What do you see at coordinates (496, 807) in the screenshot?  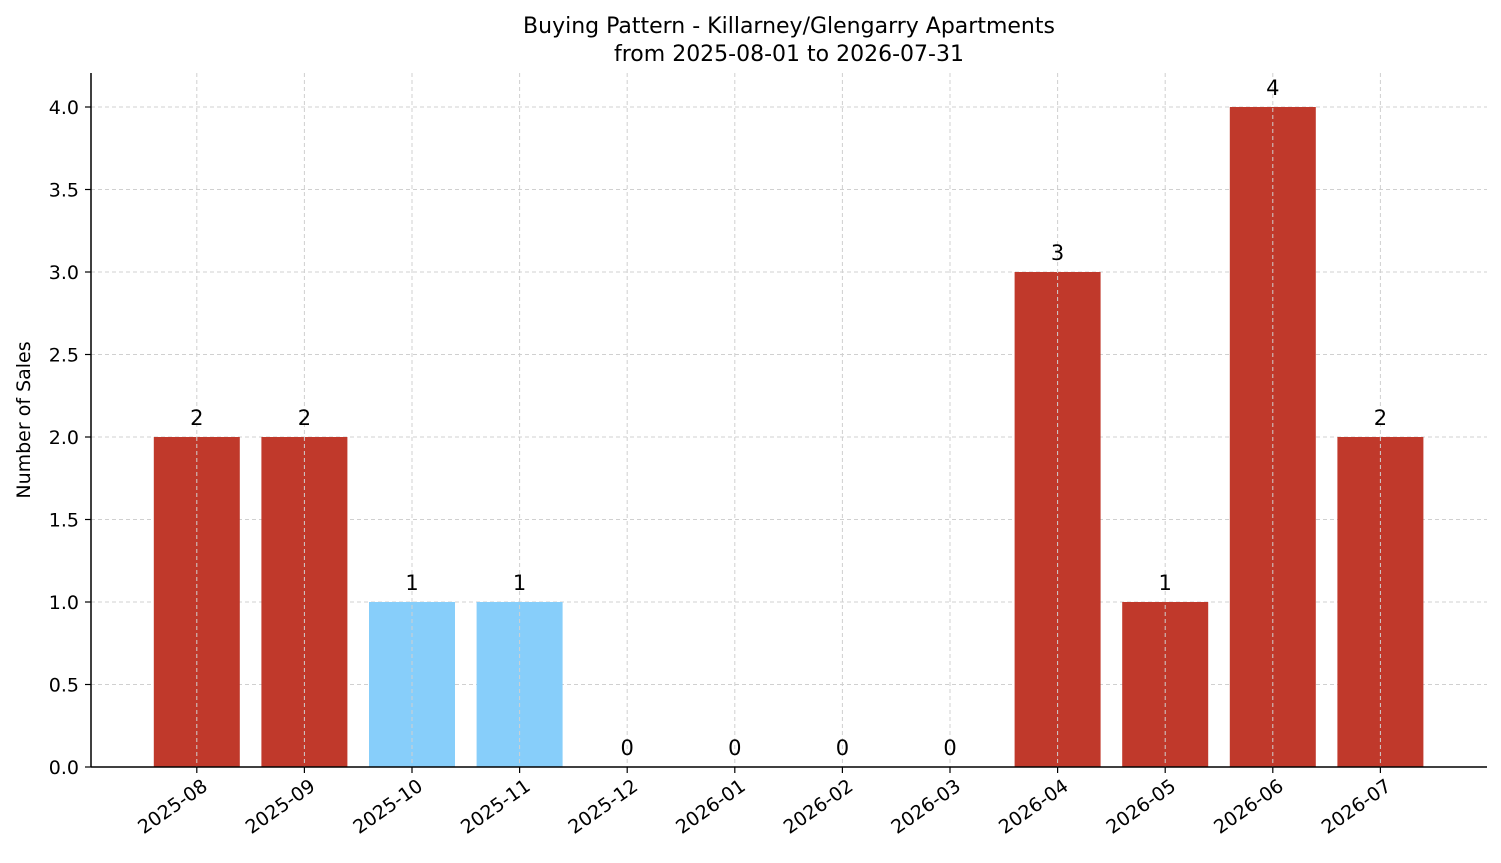 I see `x-tick-label: 2025-11` at bounding box center [496, 807].